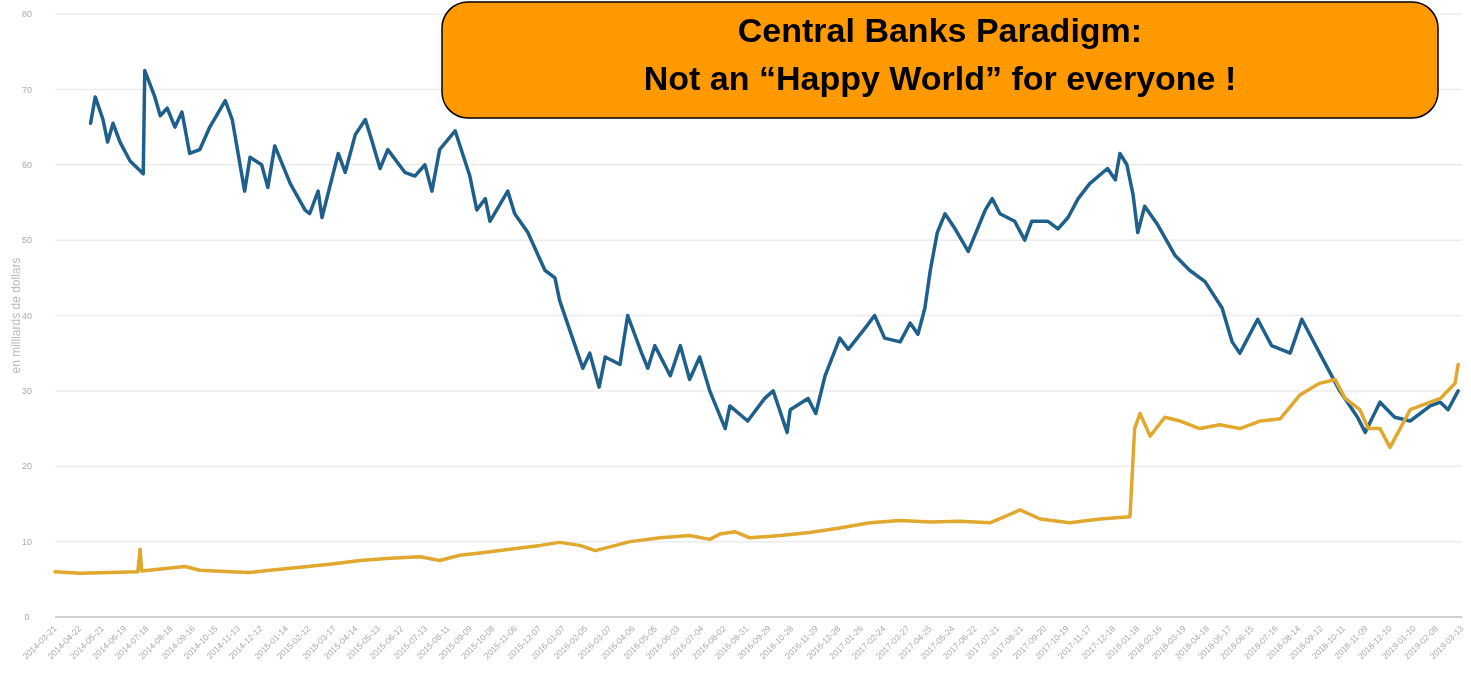  Describe the element at coordinates (27, 466) in the screenshot. I see `y-tick-label: 20` at that location.